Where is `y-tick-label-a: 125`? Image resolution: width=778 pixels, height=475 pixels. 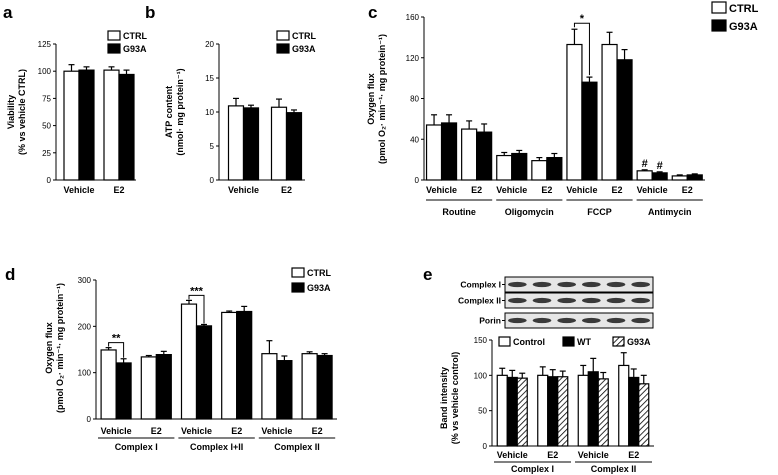 y-tick-label-a: 125 is located at coordinates (45, 44).